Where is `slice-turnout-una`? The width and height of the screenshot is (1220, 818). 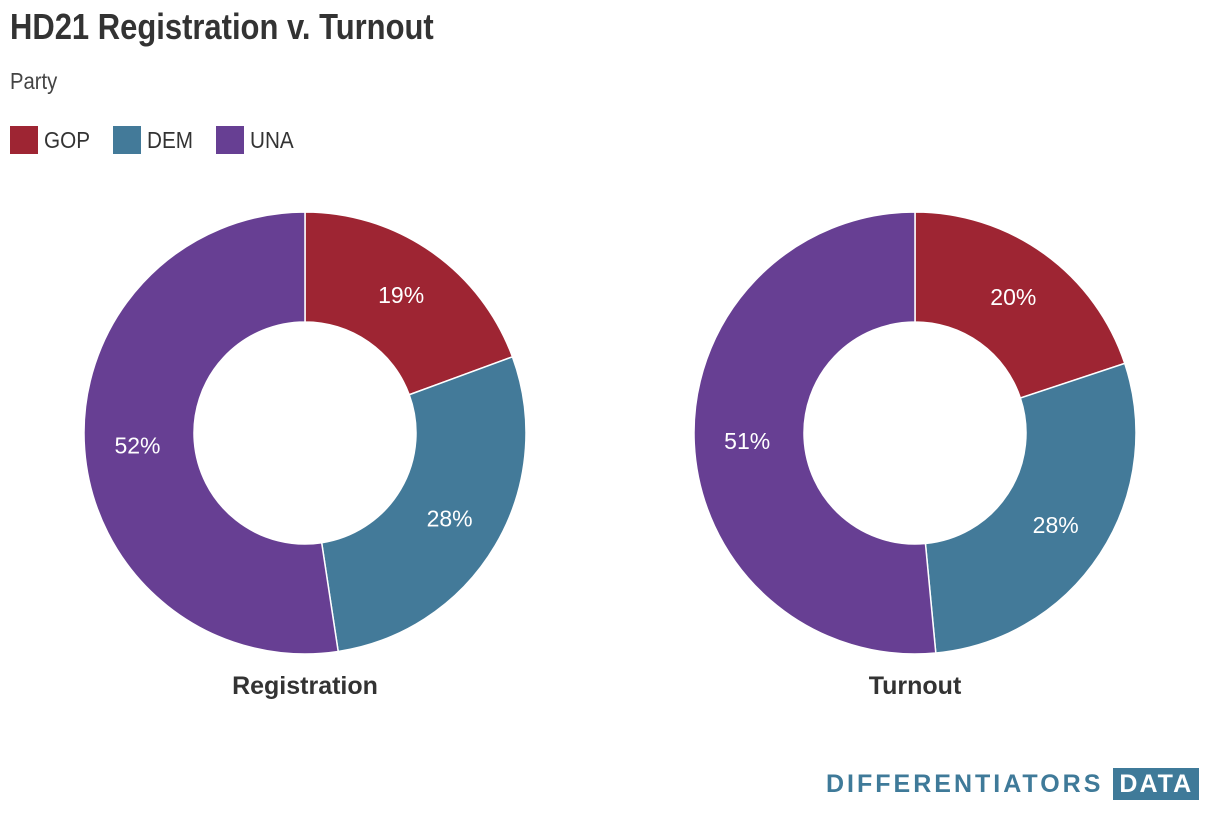 slice-turnout-una is located at coordinates (815, 433).